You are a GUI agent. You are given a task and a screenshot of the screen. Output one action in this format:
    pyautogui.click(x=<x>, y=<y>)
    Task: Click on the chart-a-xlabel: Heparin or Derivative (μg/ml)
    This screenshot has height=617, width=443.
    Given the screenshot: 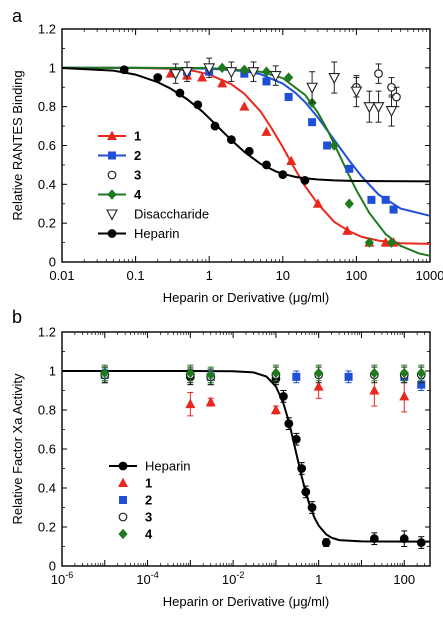 What is the action you would take?
    pyautogui.click(x=246, y=297)
    